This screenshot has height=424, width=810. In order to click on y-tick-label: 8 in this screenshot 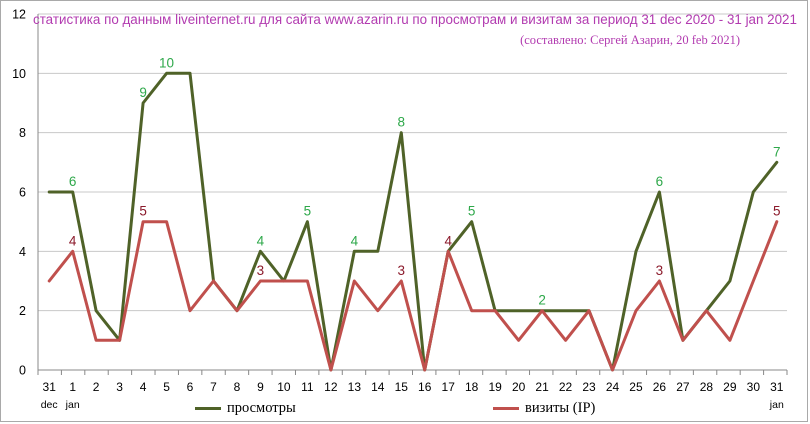, I will do `click(22, 133)`.